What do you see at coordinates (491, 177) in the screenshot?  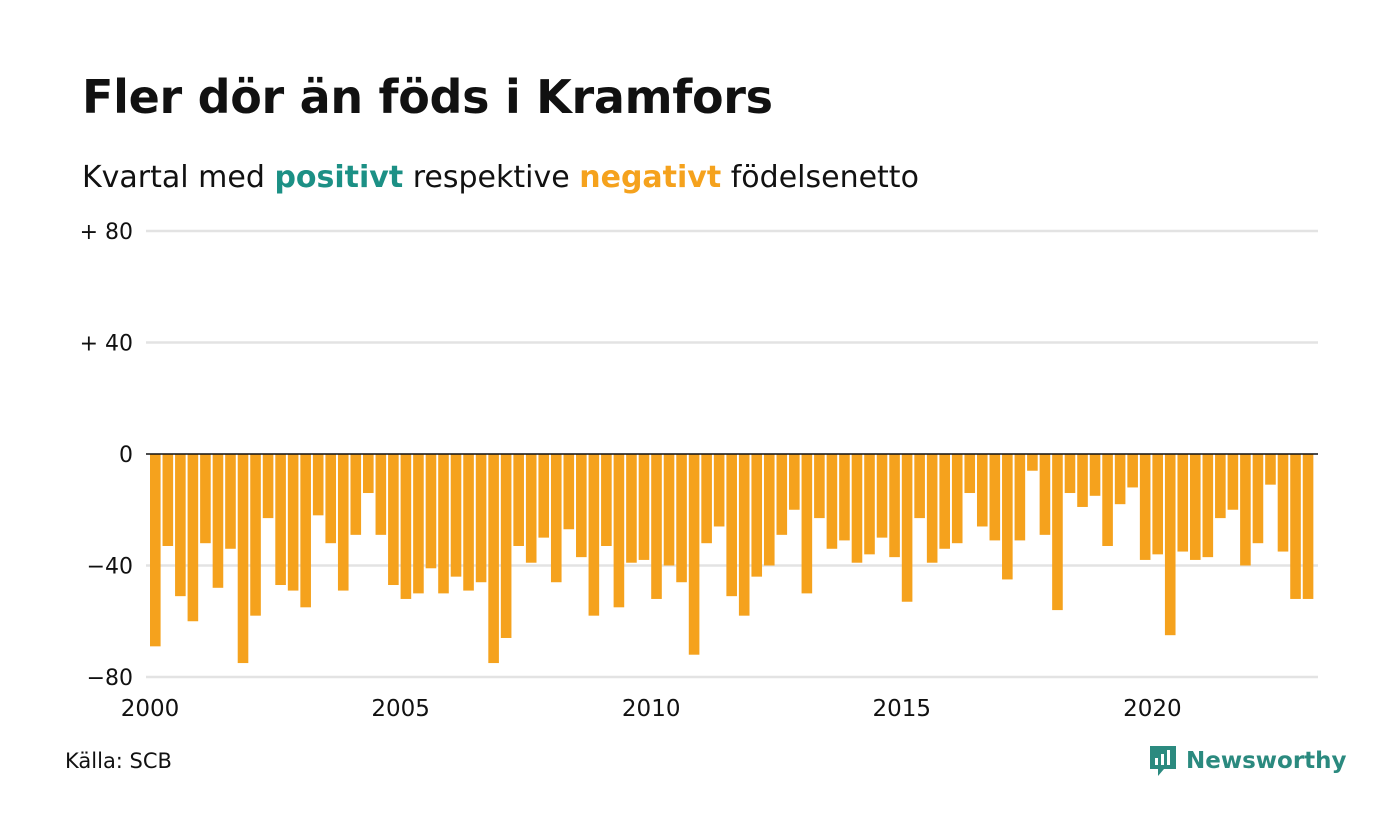 I see `subtitle-middle: respektive` at bounding box center [491, 177].